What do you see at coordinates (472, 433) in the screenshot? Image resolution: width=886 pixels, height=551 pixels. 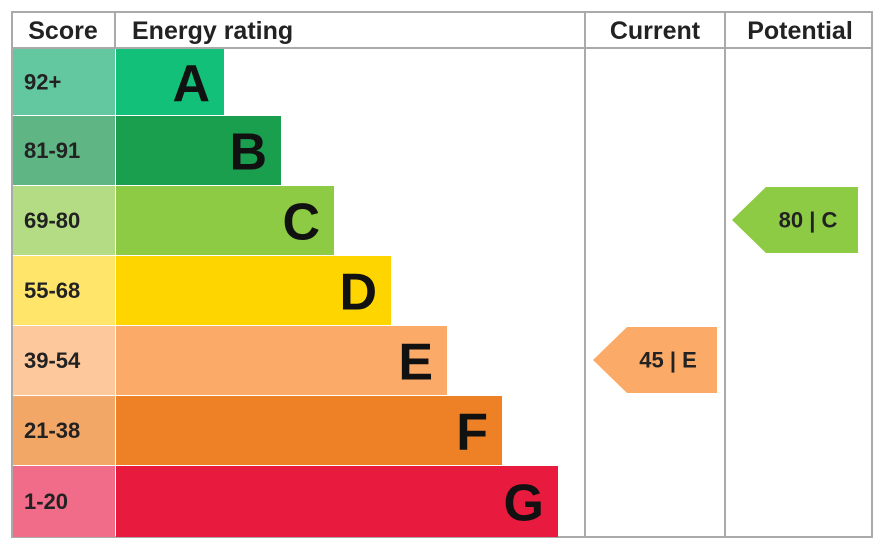 I see `band-letter: F` at bounding box center [472, 433].